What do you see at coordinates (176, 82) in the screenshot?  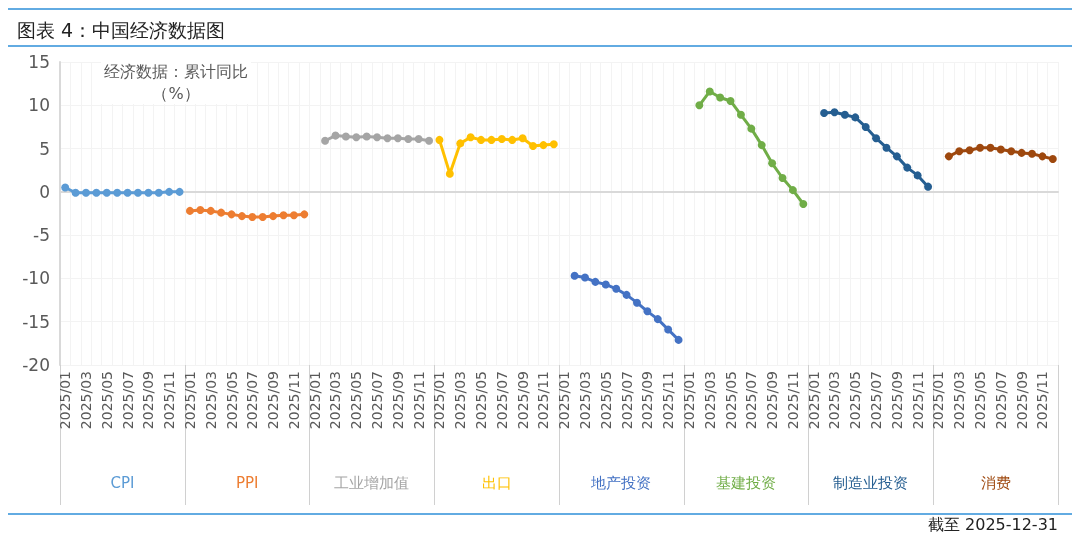 I see `y-axis-title: 经济数据：累计同比（%）` at bounding box center [176, 82].